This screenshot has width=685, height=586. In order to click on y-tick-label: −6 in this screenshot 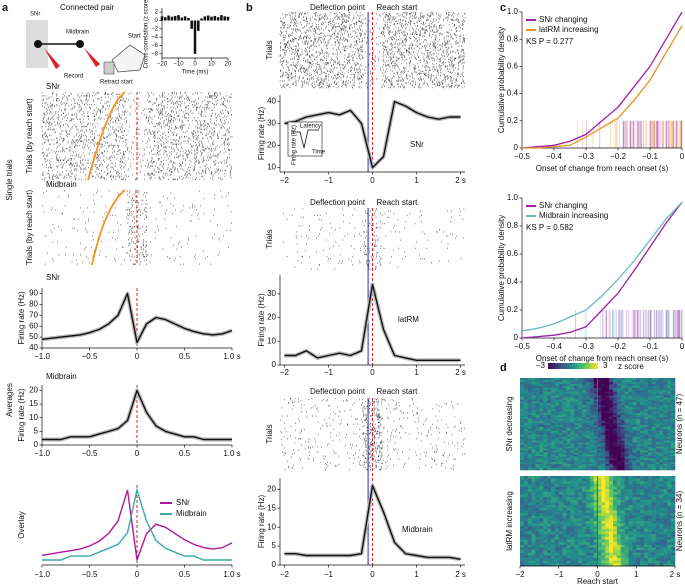, I will do `click(155, 46)`.